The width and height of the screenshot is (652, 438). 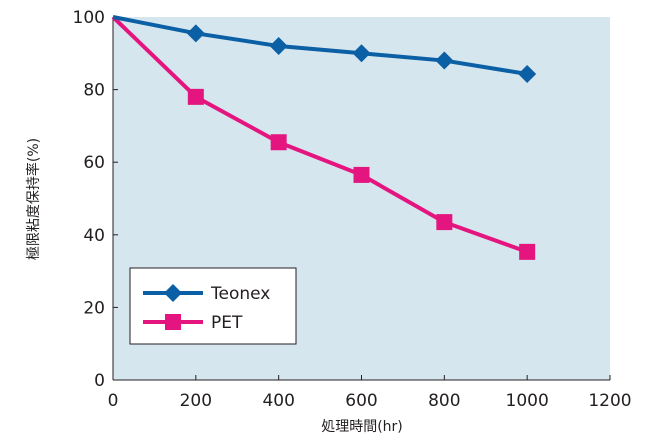 I want to click on x-tick-label: 1200, so click(x=609, y=401).